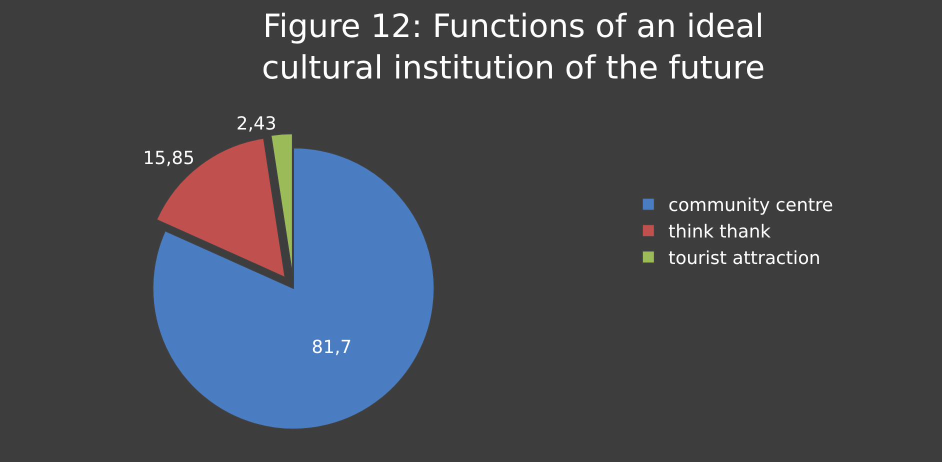 The image size is (942, 462). What do you see at coordinates (332, 347) in the screenshot?
I see `data-label: 81,7` at bounding box center [332, 347].